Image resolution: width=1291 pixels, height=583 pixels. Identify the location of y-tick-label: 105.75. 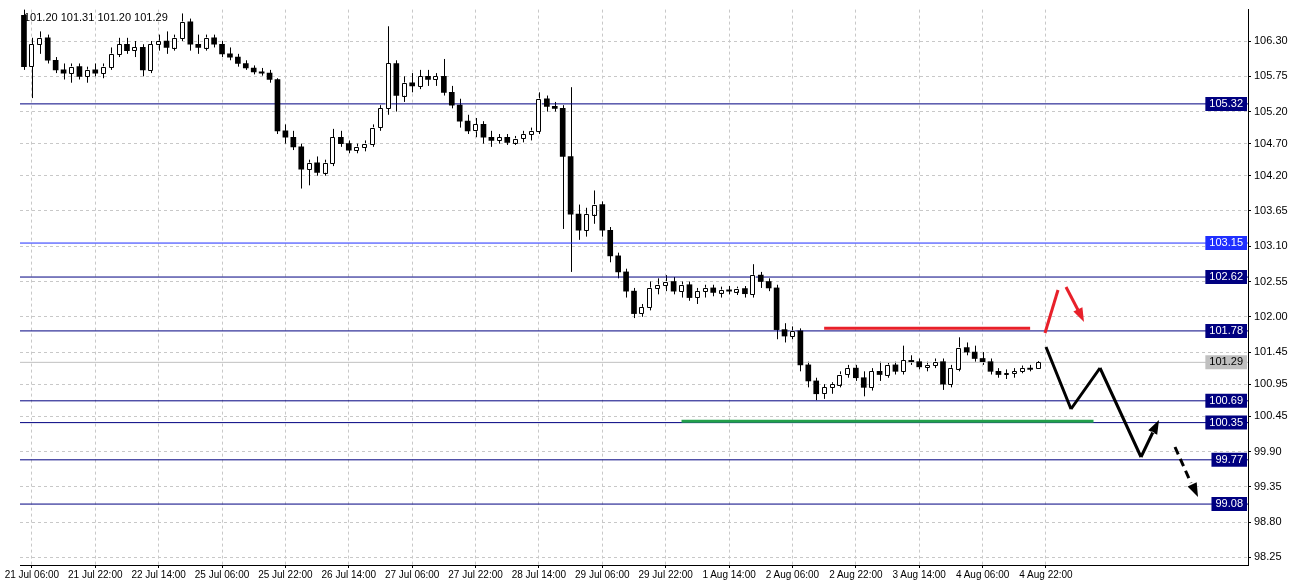
(1271, 75).